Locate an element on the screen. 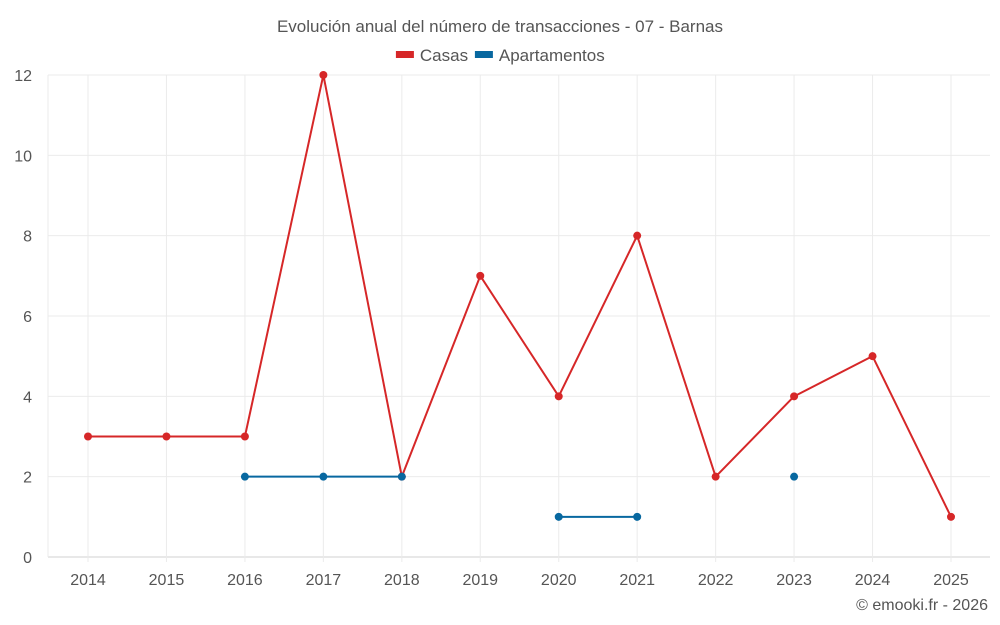 The image size is (1000, 625). credit-text: © emooki.fr - 2026 is located at coordinates (922, 605).